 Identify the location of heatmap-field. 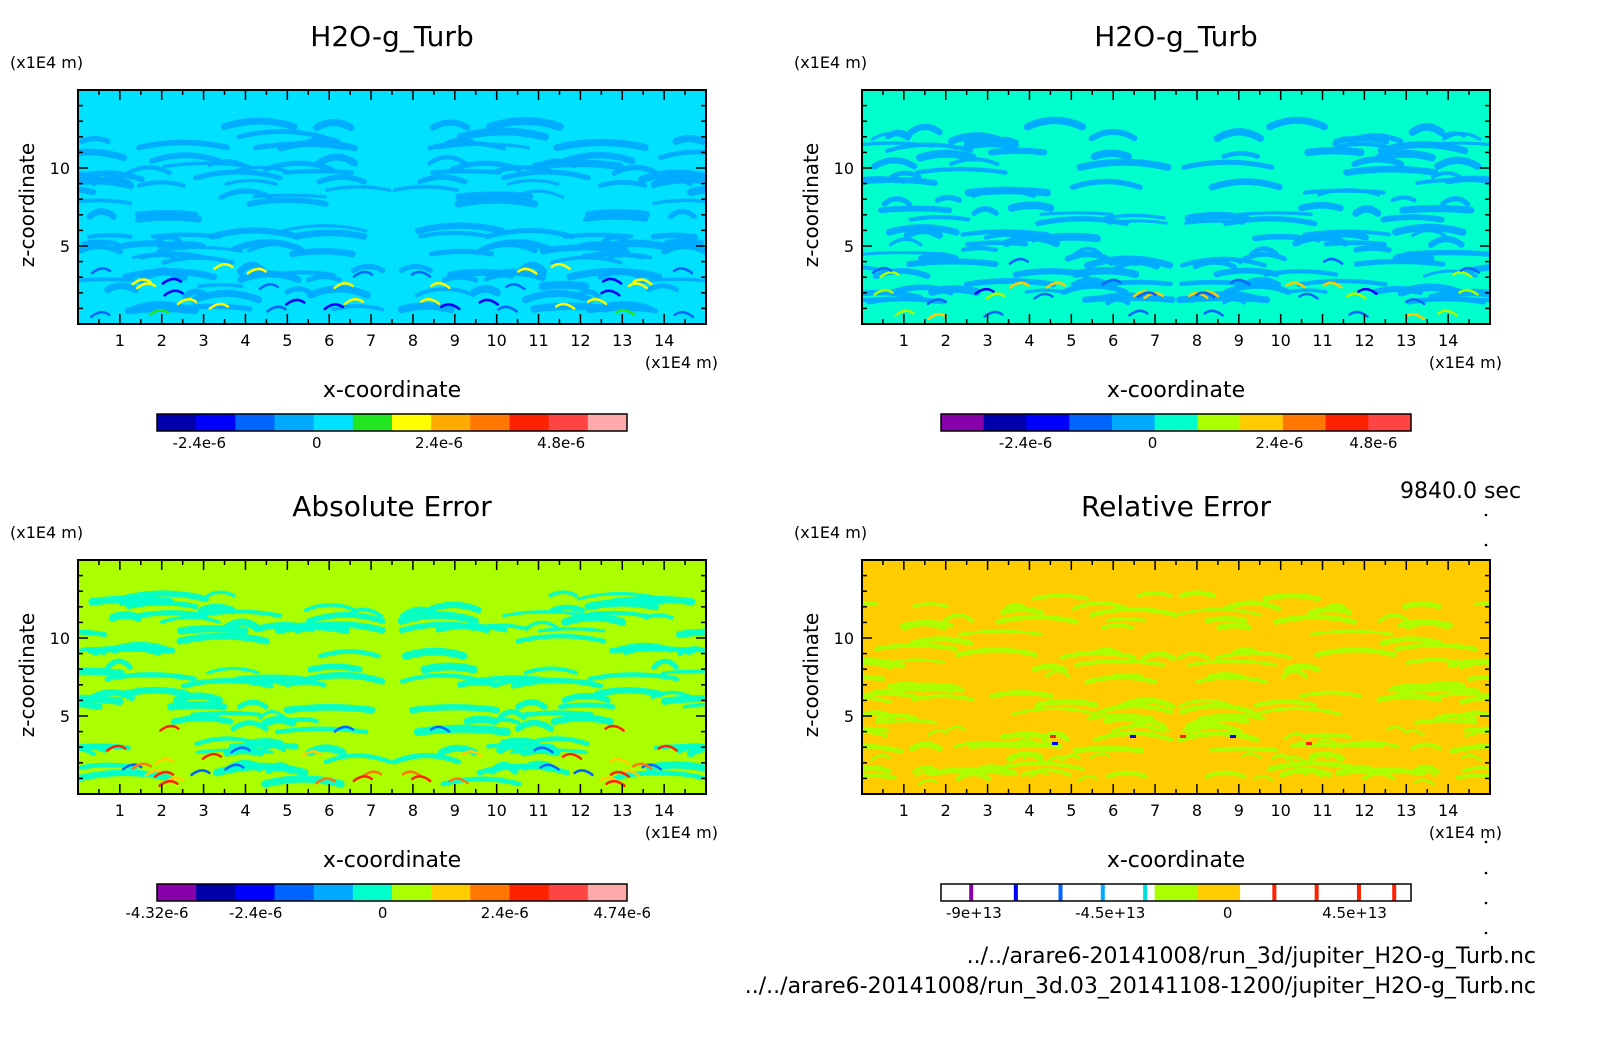
(392, 677).